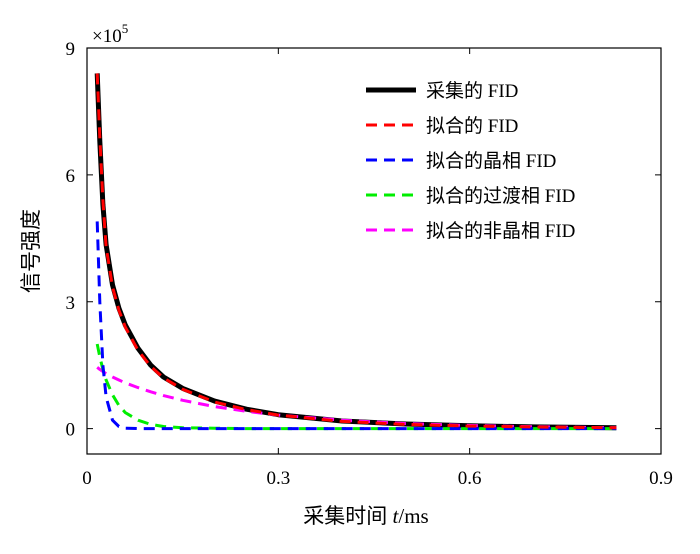 This screenshot has width=700, height=554. I want to click on legend-label-2: 拟合的晶相 FID, so click(491, 161).